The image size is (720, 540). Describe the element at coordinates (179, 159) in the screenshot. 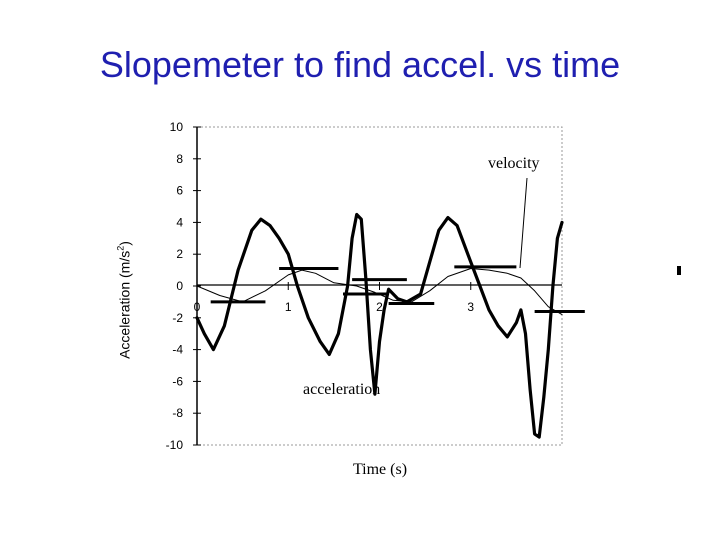

I see `y-tick-label: 8` at that location.